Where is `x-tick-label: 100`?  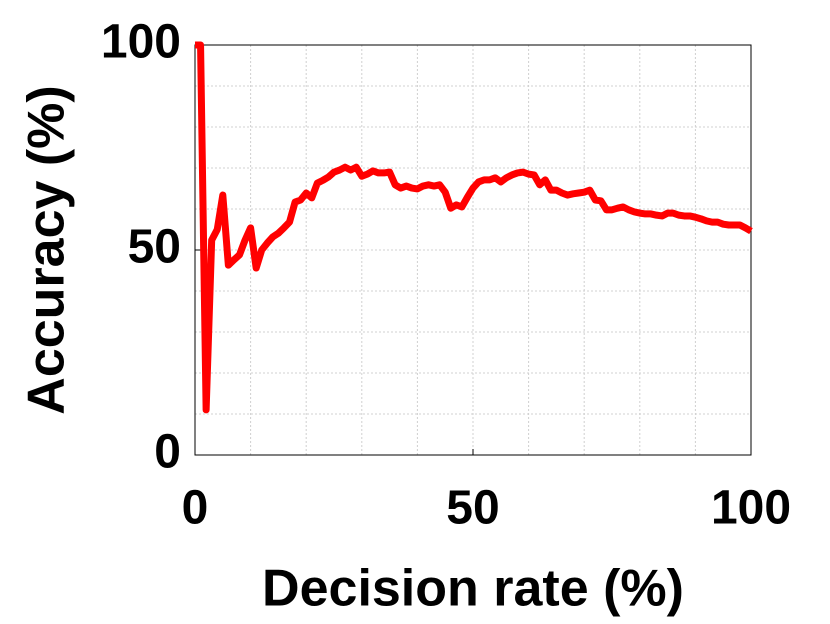
x-tick-label: 100 is located at coordinates (751, 508).